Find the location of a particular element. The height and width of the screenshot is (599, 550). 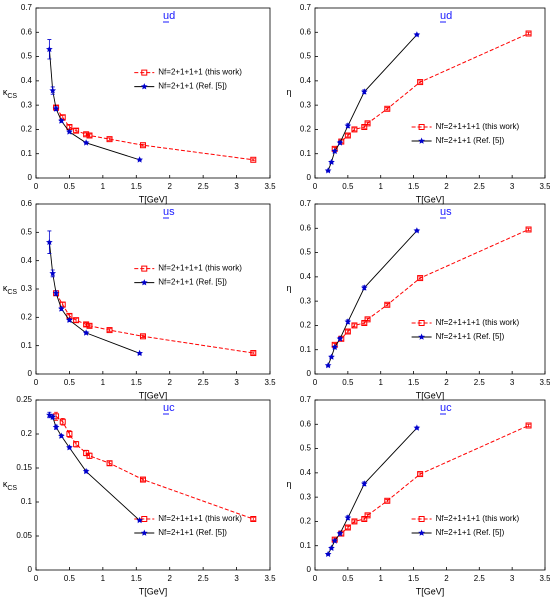

x-axis-label: T[GeV] is located at coordinates (430, 199).